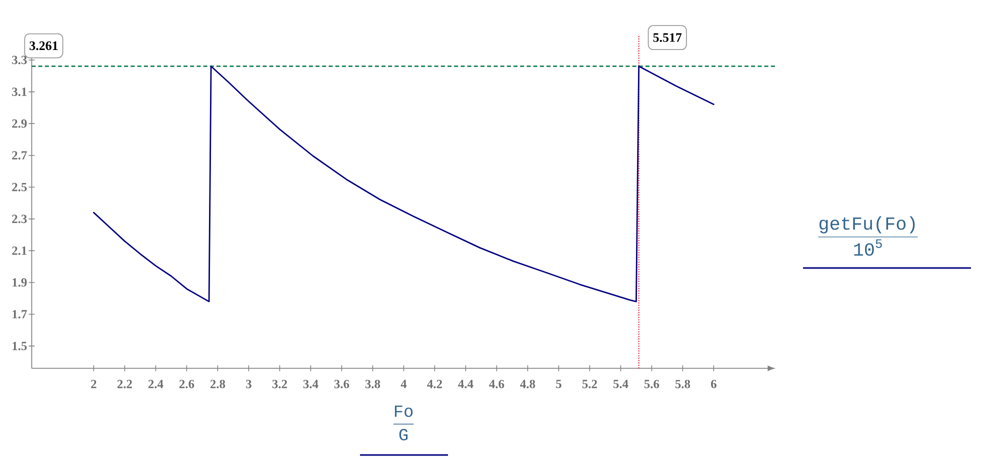 The width and height of the screenshot is (999, 471). What do you see at coordinates (403, 423) in the screenshot?
I see `x-axis-title: $\frac{\texttt{Fo}}{\texttt{G}}$` at bounding box center [403, 423].